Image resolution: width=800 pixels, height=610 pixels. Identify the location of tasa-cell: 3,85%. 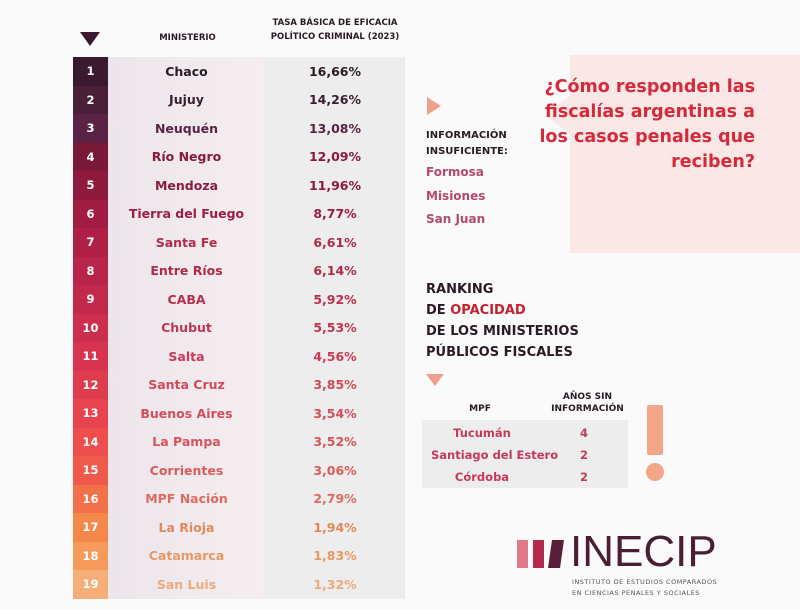
(335, 384).